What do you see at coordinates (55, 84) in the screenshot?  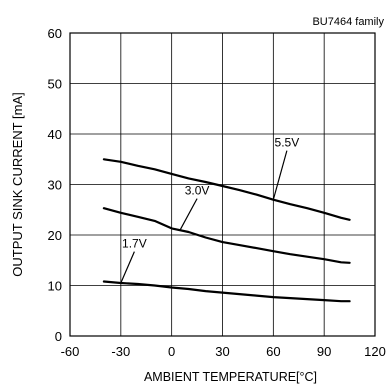 I see `y-tick-label: 50` at bounding box center [55, 84].